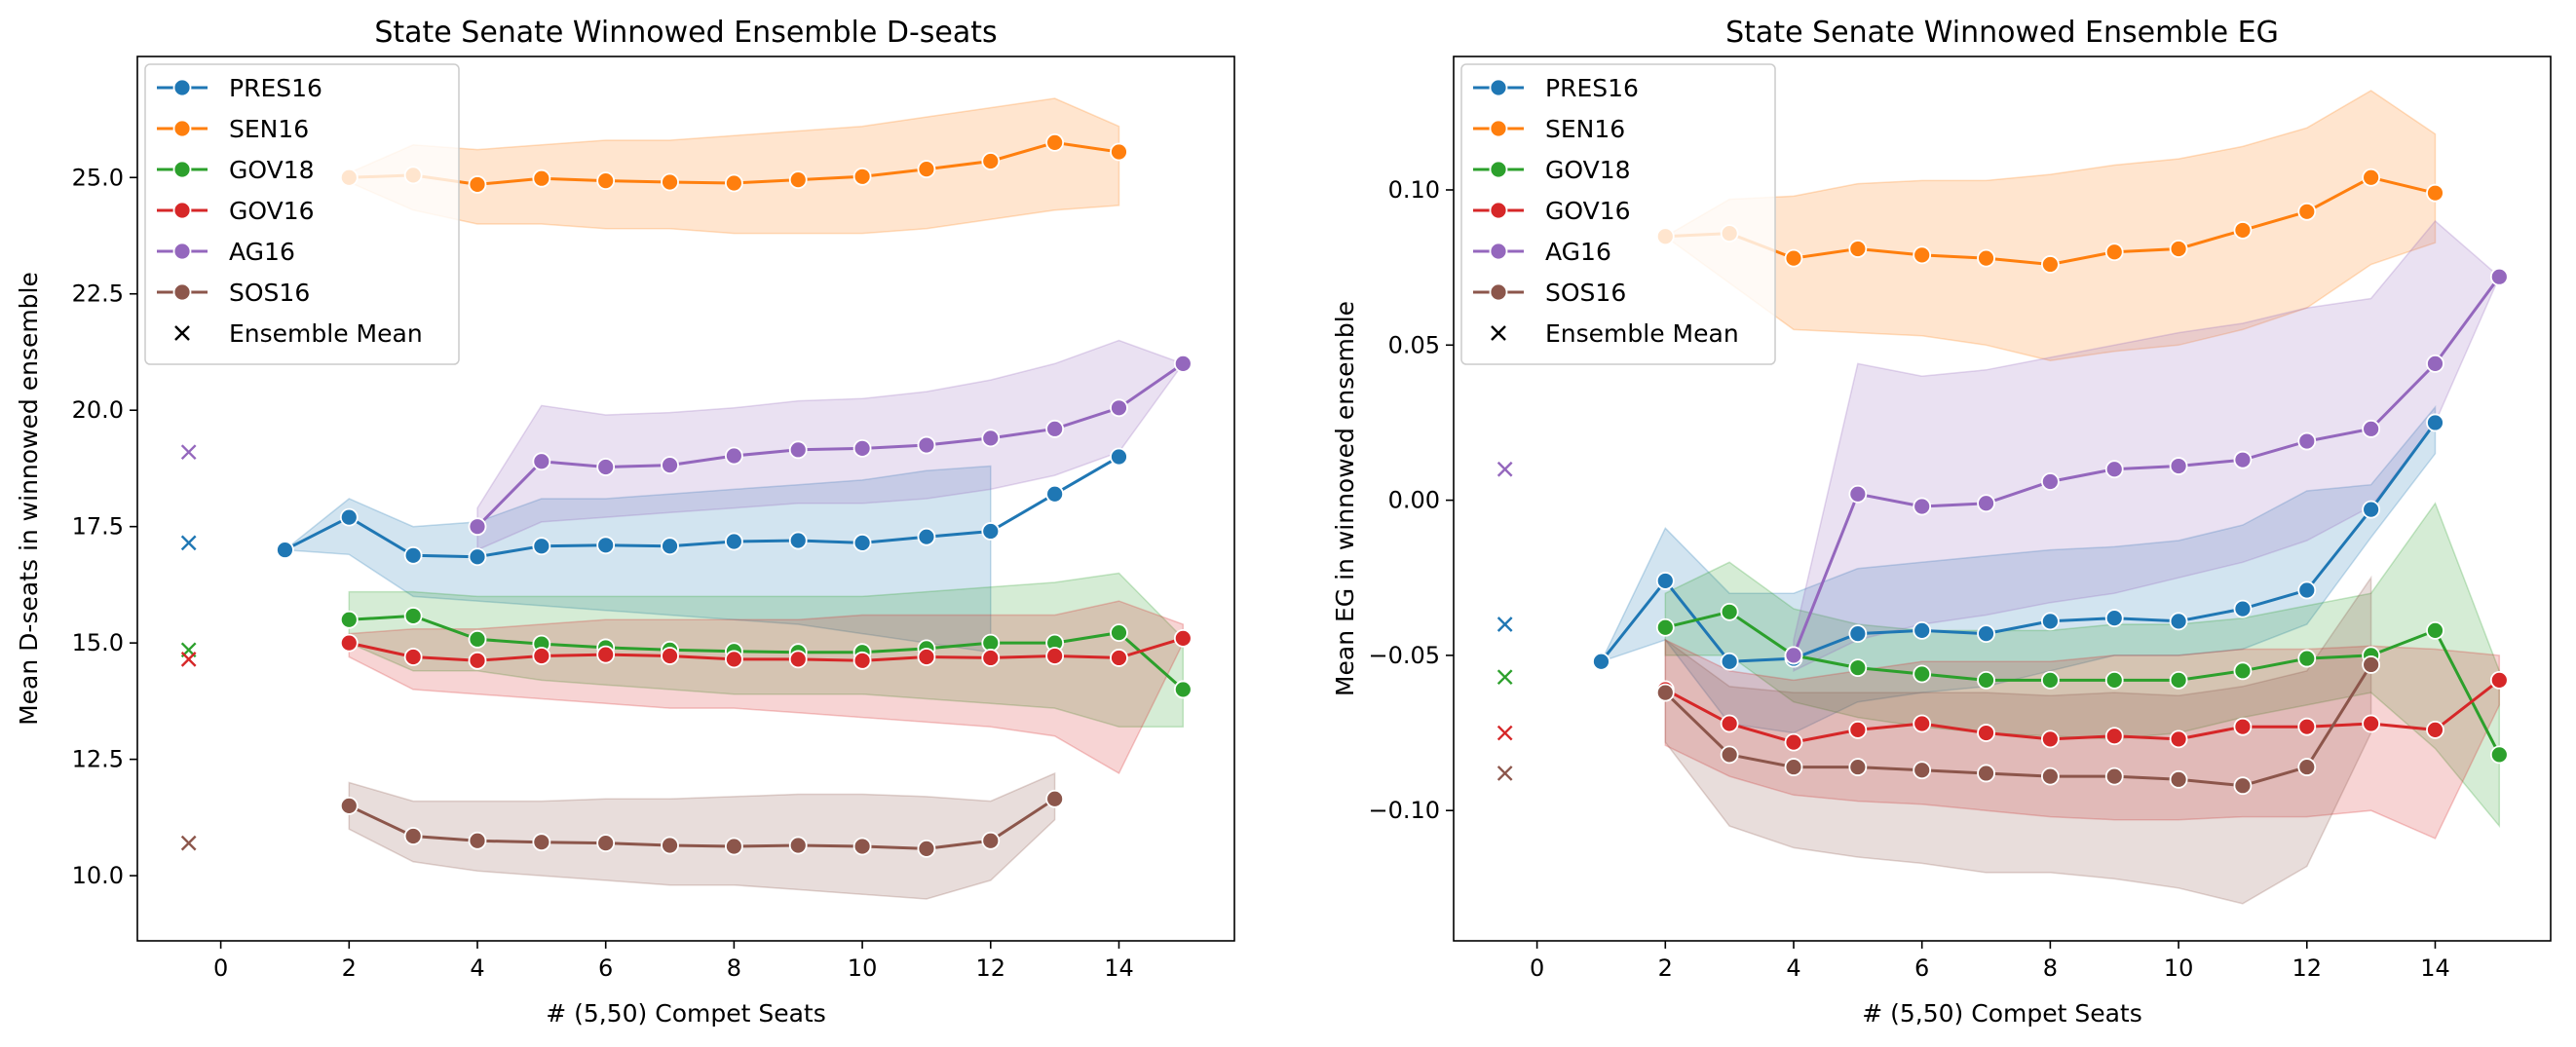 The image size is (2576, 1047). I want to click on x-tick-label: 14, so click(2435, 968).